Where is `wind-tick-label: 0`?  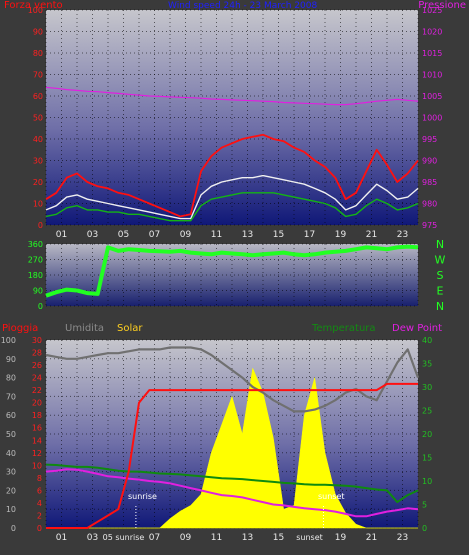 wind-tick-label: 0 is located at coordinates (40, 225).